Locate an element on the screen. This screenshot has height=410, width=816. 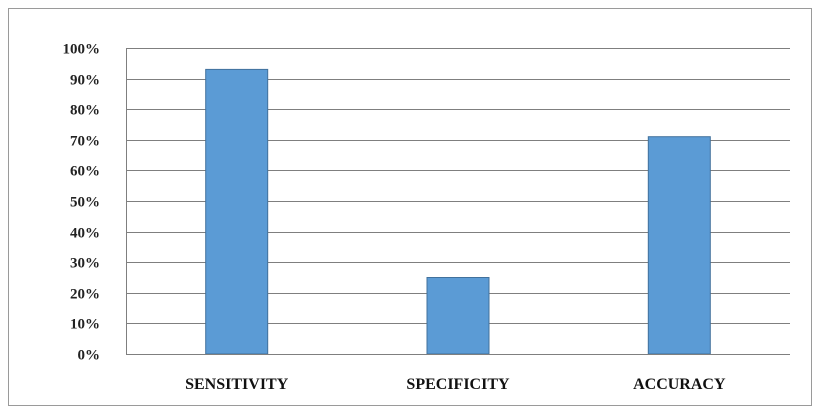
y-tick-label: 20% is located at coordinates (85, 295).